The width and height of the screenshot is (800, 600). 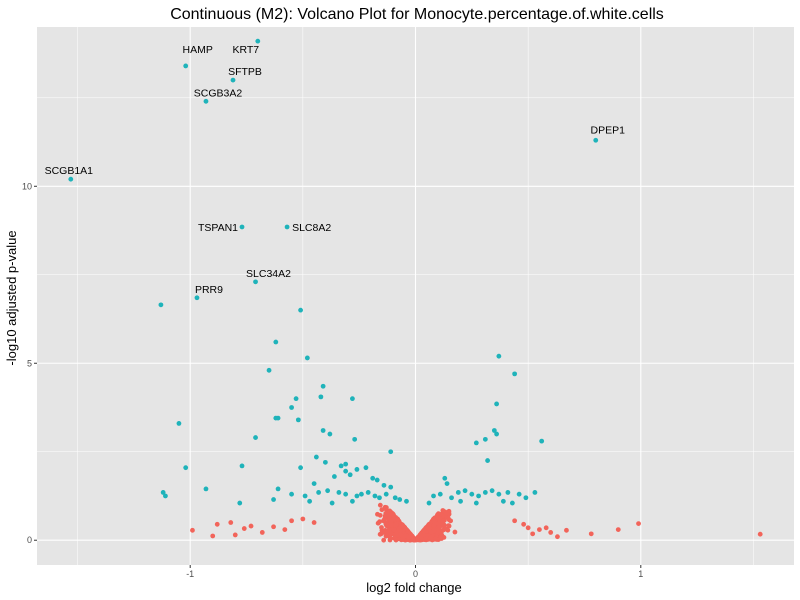 I want to click on gene-label-slc8a2: SLC8A2, so click(x=311, y=228).